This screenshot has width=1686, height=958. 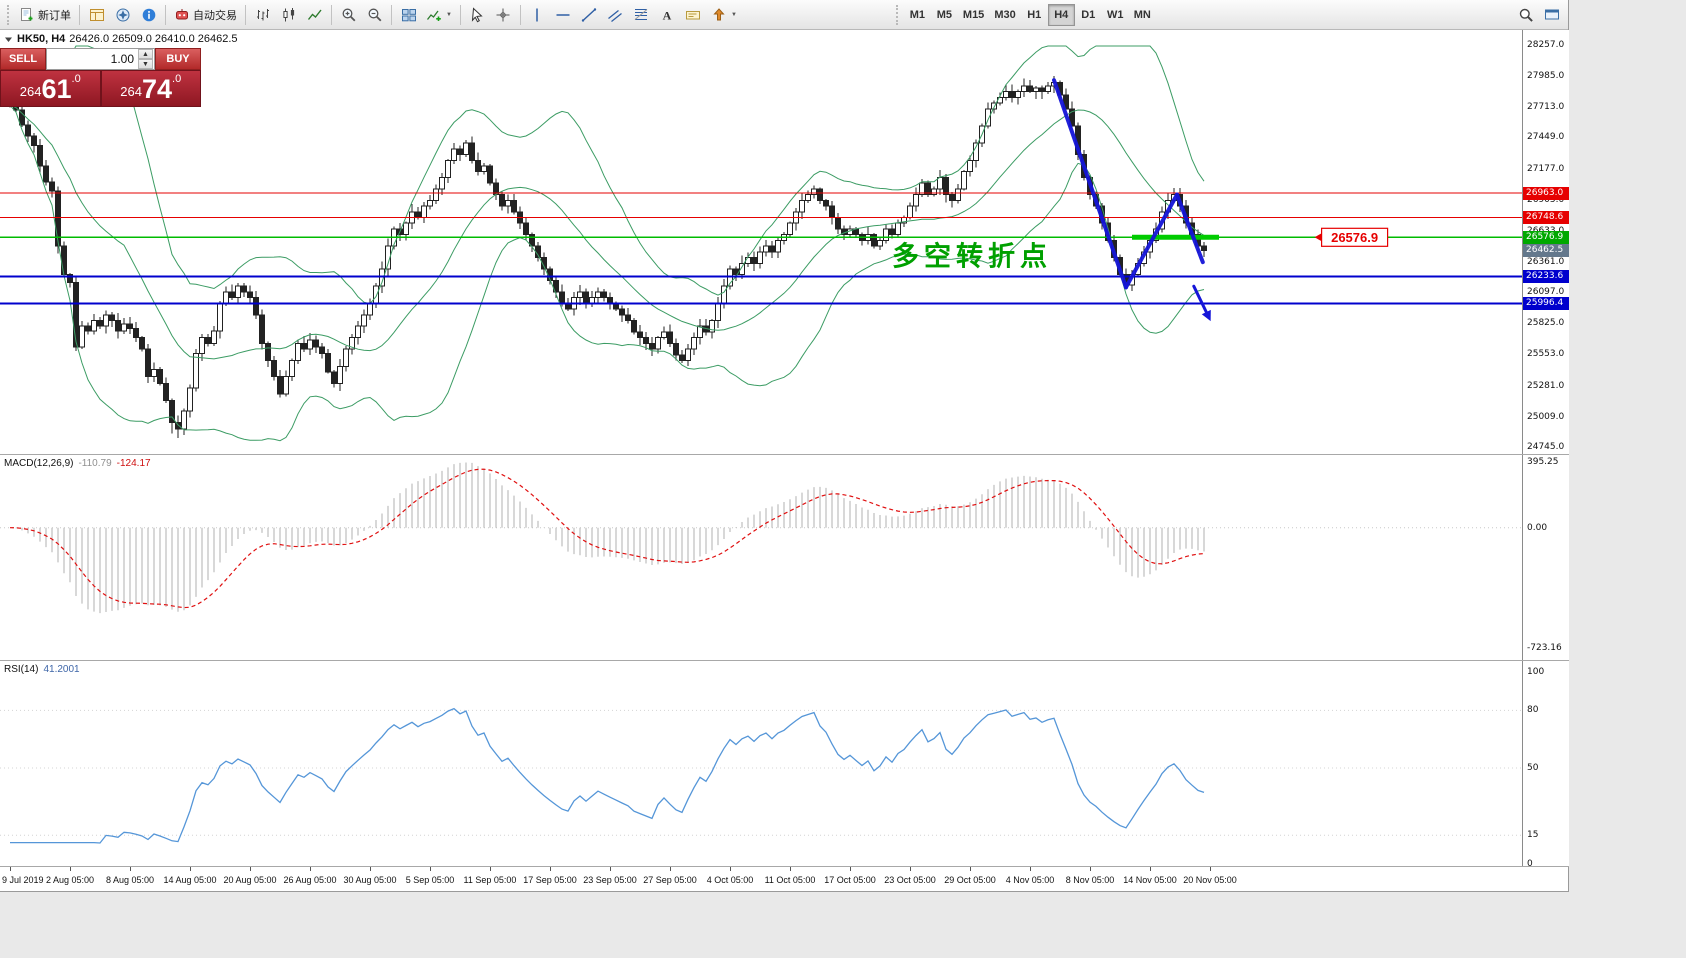 I want to click on tf-MN: MN, so click(x=1142, y=15).